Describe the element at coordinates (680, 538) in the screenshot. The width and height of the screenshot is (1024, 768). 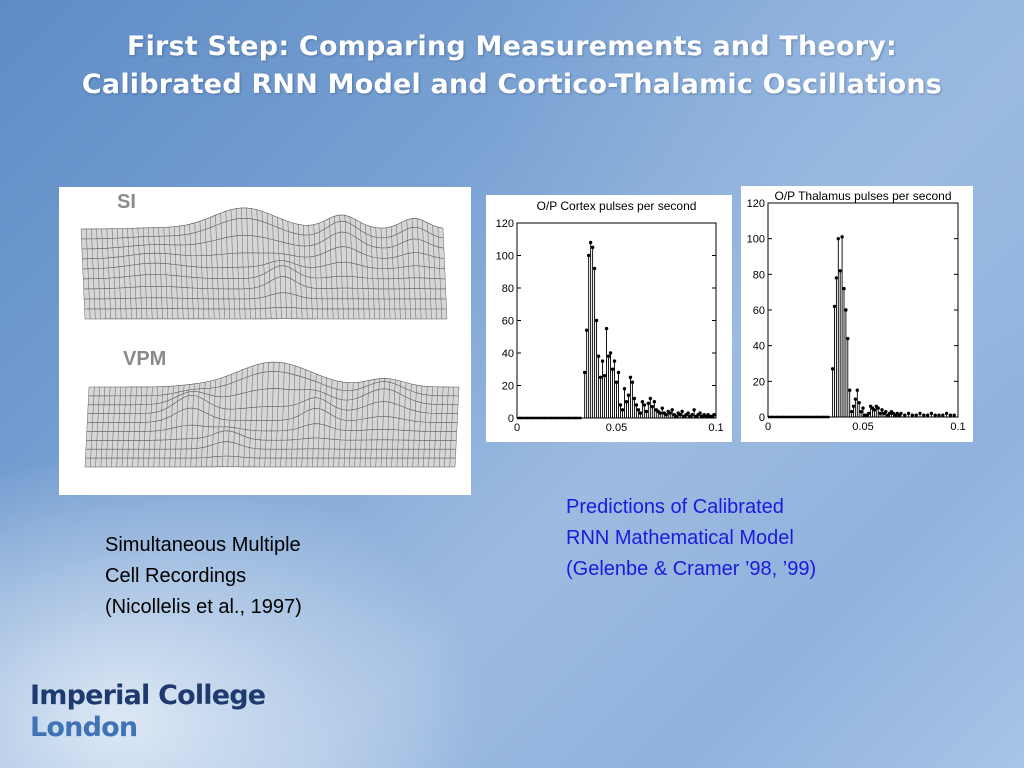
I see `model-caption-line-2: RNN Mathematical Model` at that location.